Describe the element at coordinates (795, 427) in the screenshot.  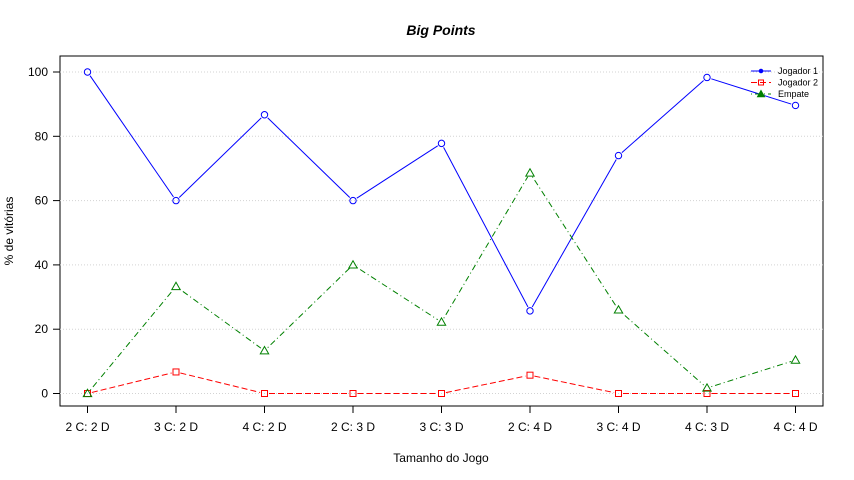
I see `x-tick-label: 4 C: 4 D` at that location.